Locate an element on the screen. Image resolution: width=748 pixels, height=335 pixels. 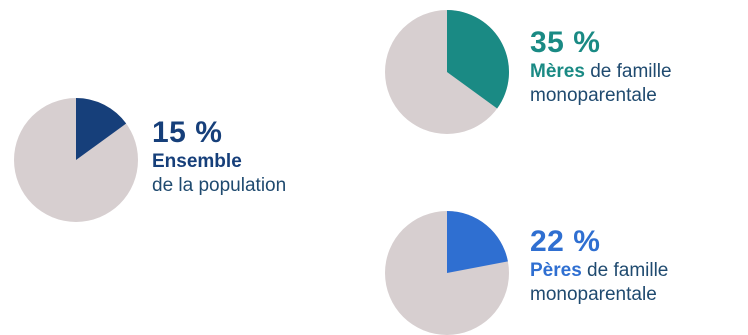
pct-meres: 35 % is located at coordinates (565, 42).